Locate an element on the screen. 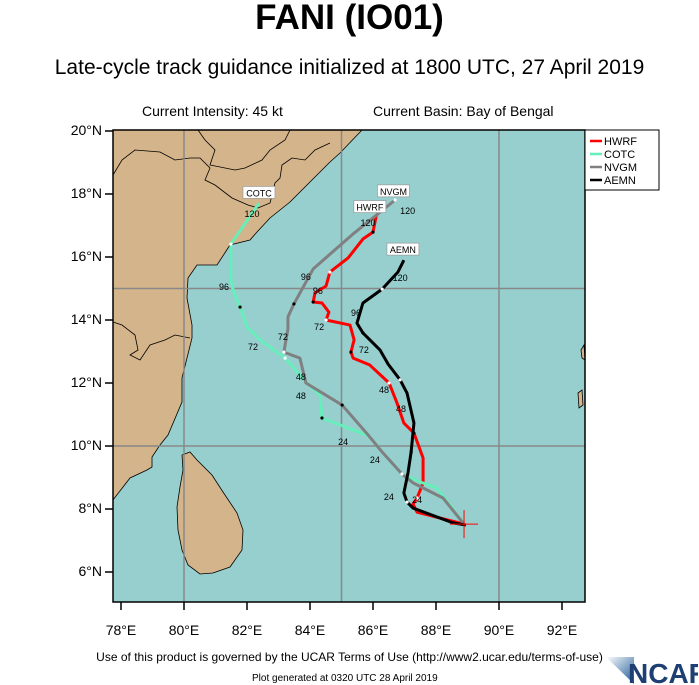  lat-label: 16°N is located at coordinates (86, 256).